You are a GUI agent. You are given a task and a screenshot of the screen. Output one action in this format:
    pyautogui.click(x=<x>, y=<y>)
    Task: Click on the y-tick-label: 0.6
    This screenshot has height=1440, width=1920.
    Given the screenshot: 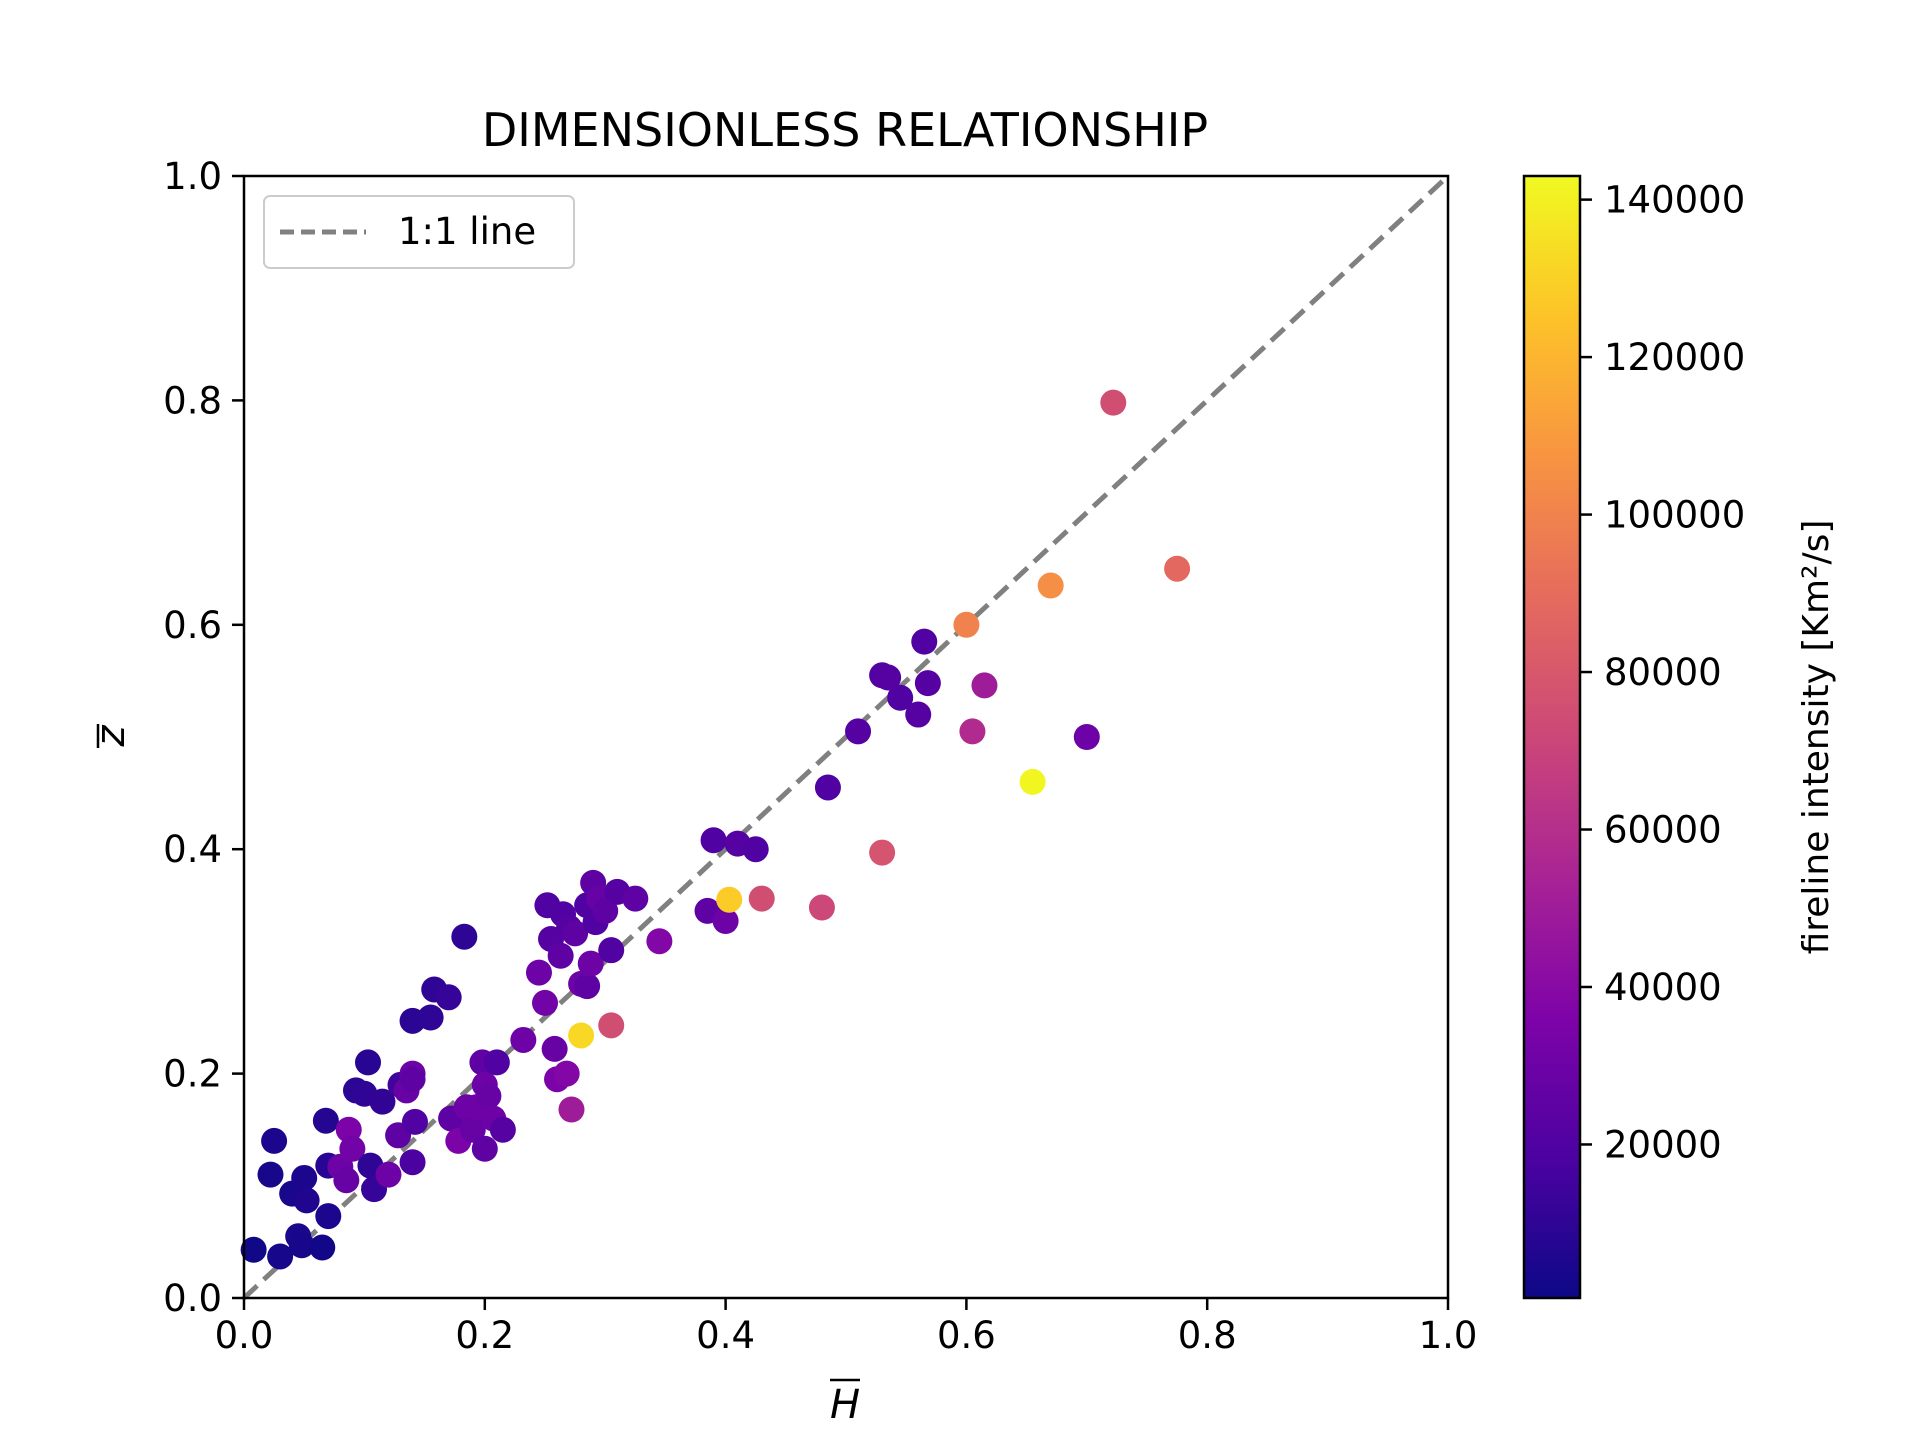 What is the action you would take?
    pyautogui.click(x=192, y=625)
    